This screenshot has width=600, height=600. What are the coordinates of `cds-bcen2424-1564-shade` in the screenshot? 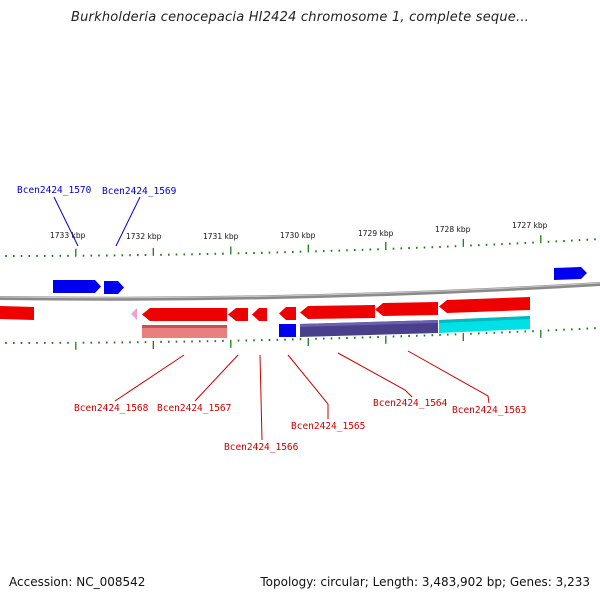 It's located at (369, 323).